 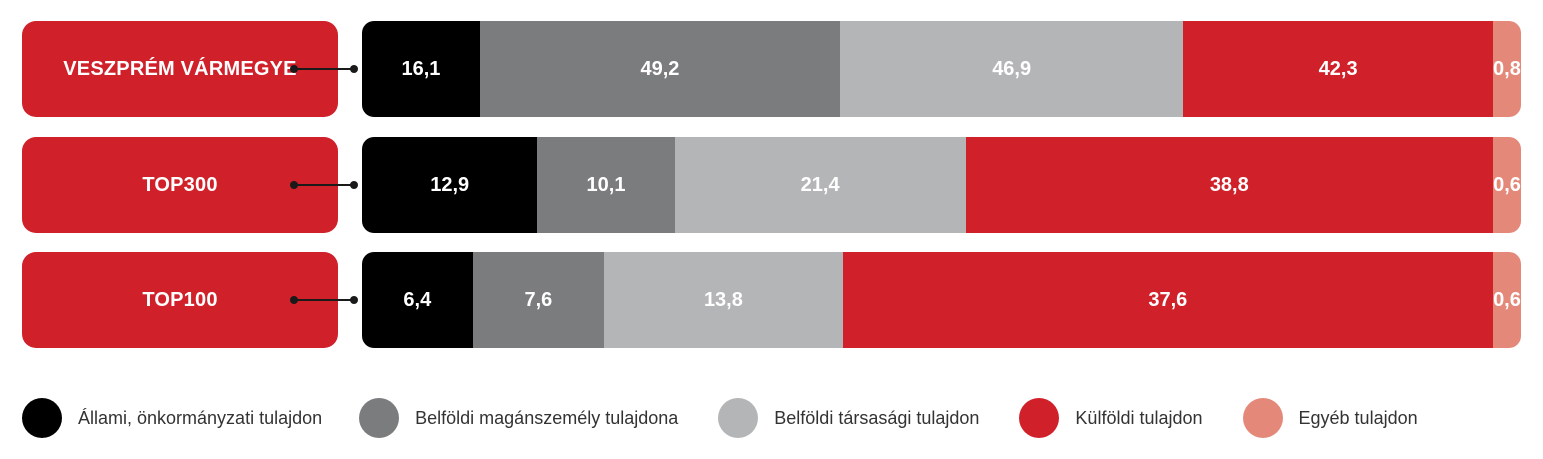 I want to click on bar-segment: 12,9, so click(x=450, y=185).